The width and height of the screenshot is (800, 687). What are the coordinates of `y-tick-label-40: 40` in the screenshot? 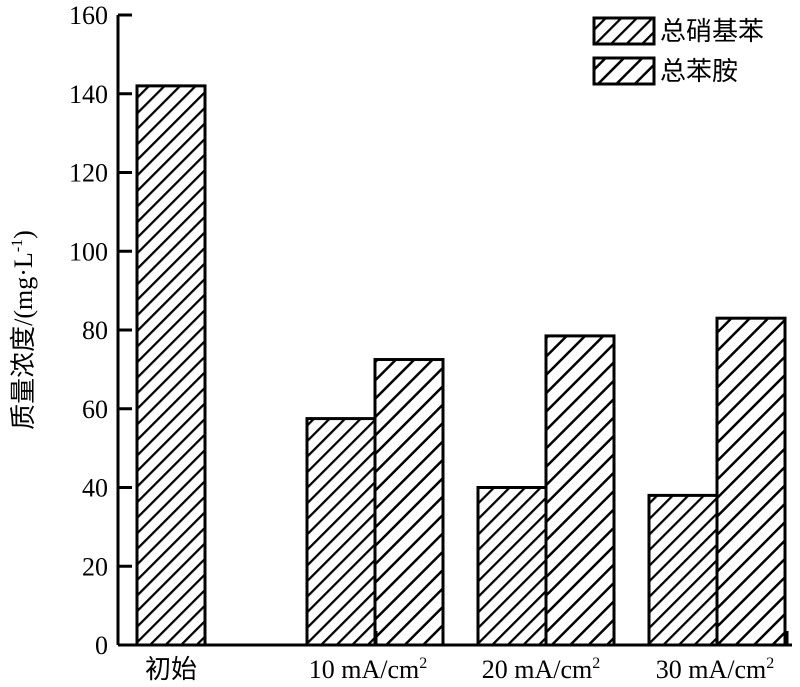 It's located at (95, 488).